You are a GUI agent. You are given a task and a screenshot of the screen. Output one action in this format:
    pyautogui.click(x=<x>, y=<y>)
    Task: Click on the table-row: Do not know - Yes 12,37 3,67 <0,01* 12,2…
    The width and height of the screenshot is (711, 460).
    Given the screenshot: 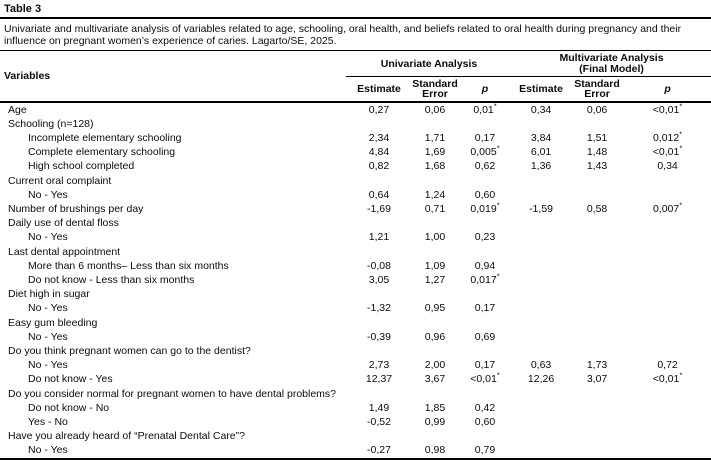 What is the action you would take?
    pyautogui.click(x=355, y=379)
    